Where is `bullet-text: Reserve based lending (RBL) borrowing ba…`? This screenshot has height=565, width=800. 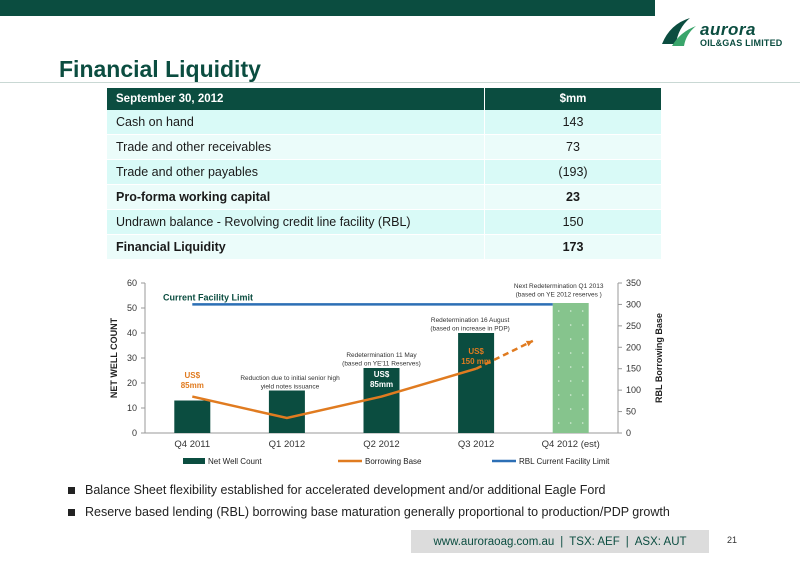 bullet-text: Reserve based lending (RBL) borrowing ba… is located at coordinates (377, 512).